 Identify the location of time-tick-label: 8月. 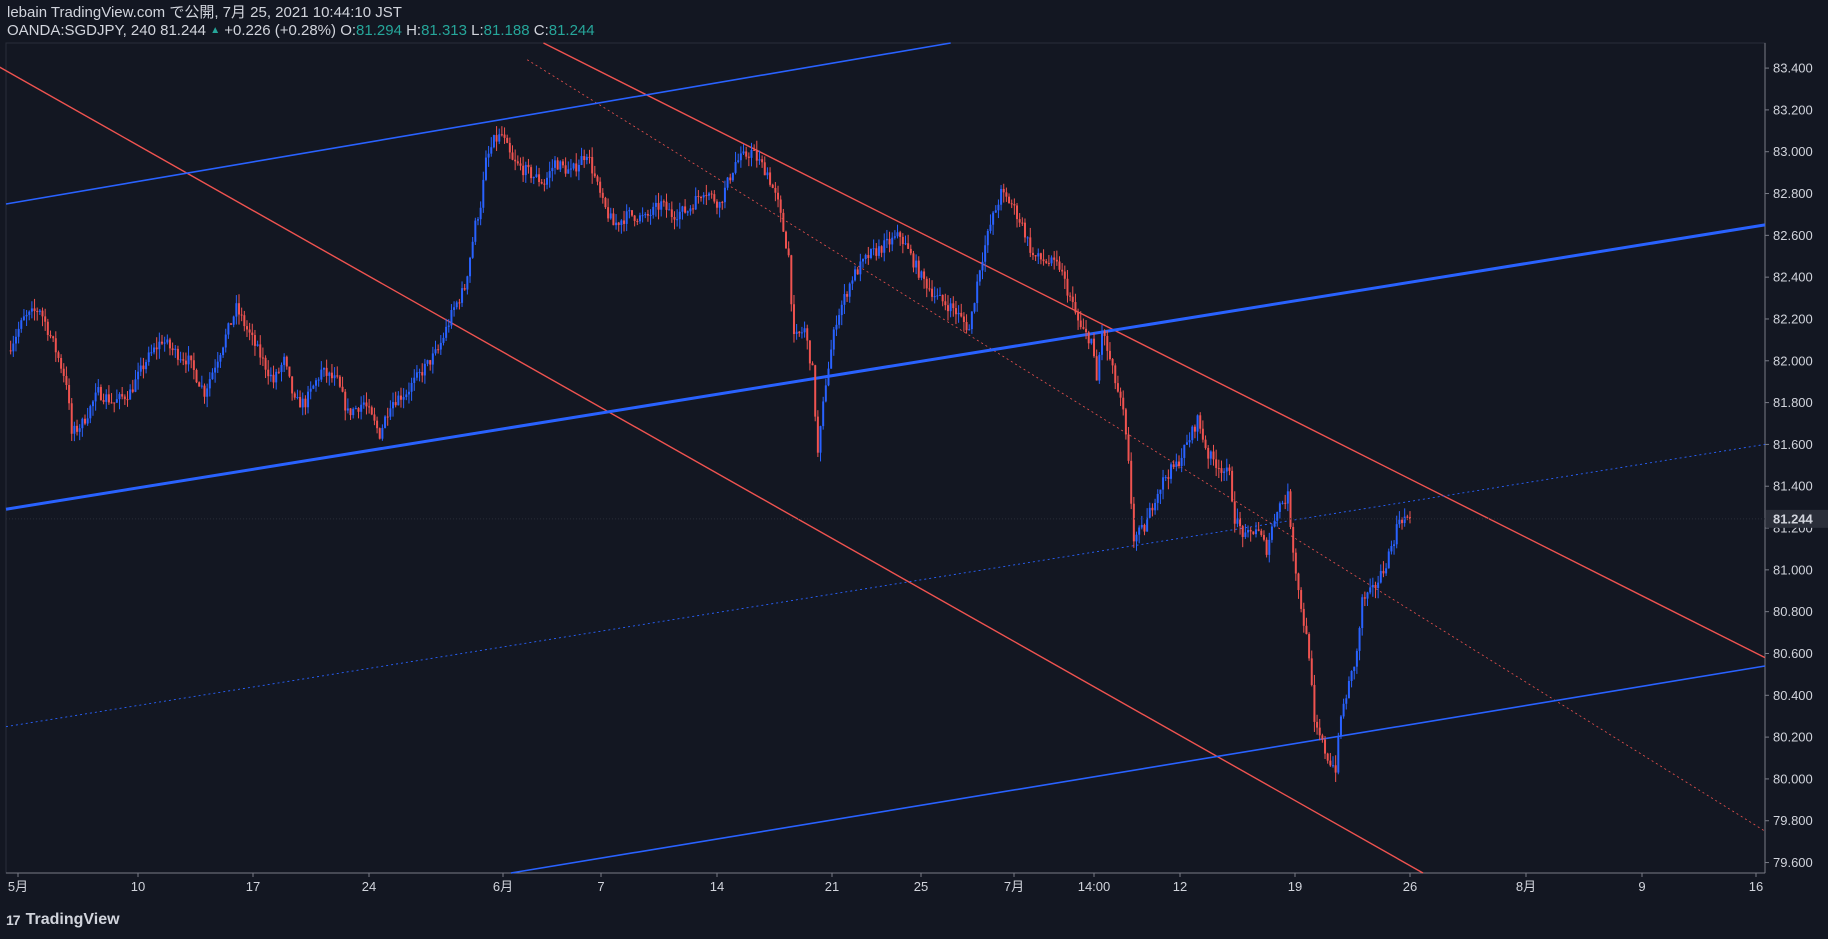
(1526, 886).